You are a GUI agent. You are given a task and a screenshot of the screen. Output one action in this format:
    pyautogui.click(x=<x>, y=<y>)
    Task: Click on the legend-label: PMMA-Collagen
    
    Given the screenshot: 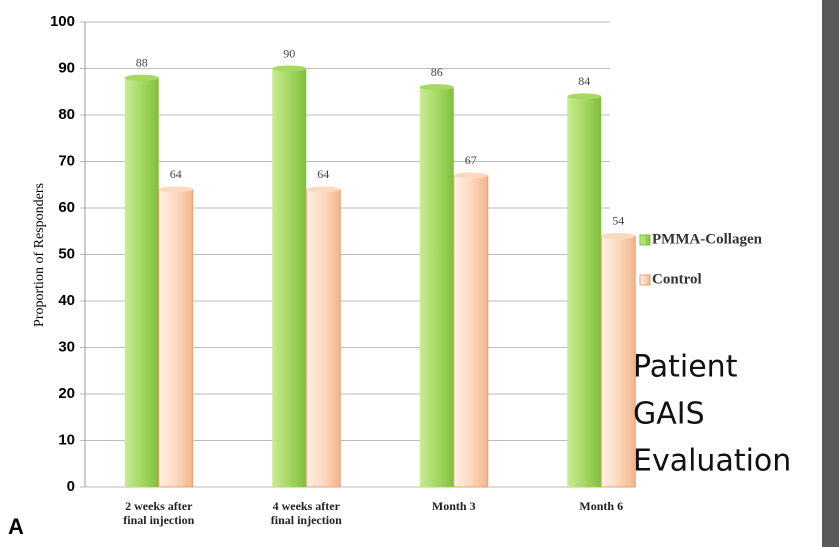 What is the action you would take?
    pyautogui.click(x=707, y=239)
    